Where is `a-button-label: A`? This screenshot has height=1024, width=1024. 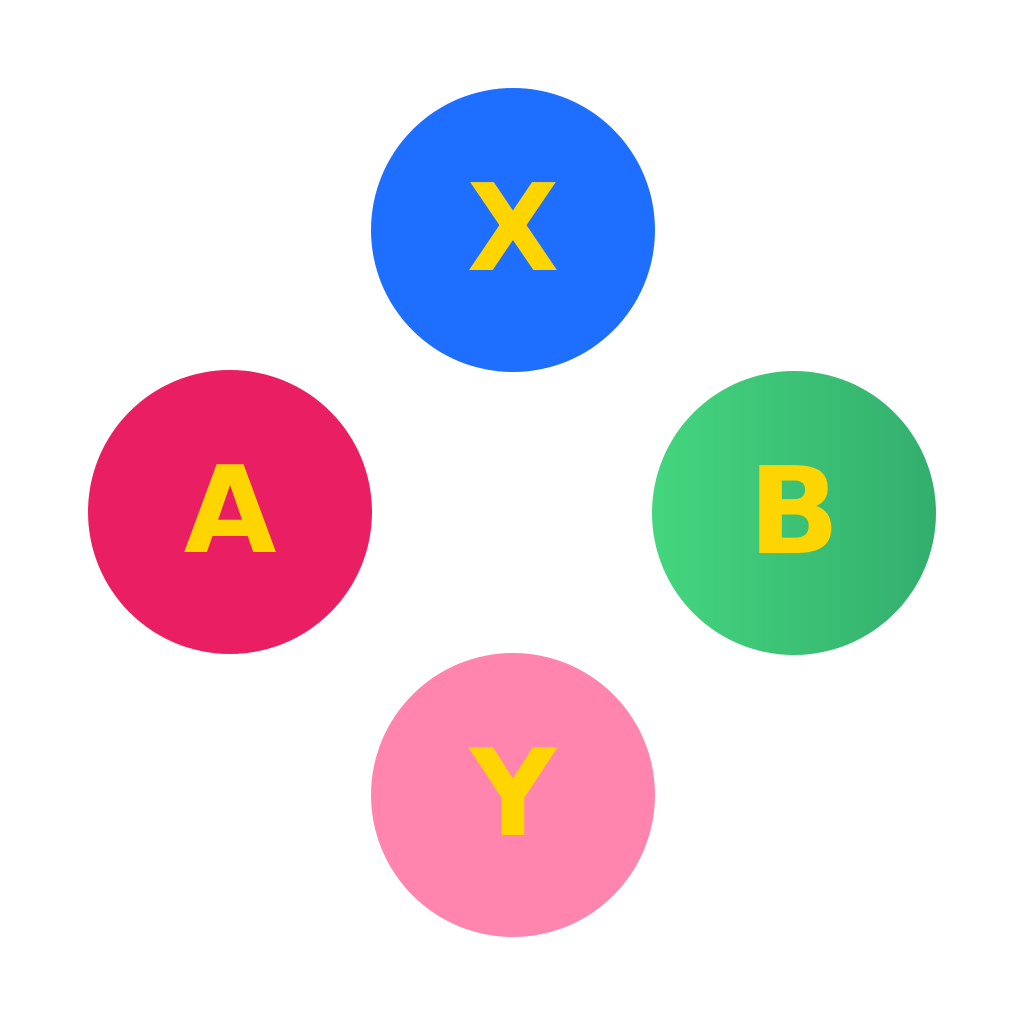 a-button-label: A is located at coordinates (230, 511).